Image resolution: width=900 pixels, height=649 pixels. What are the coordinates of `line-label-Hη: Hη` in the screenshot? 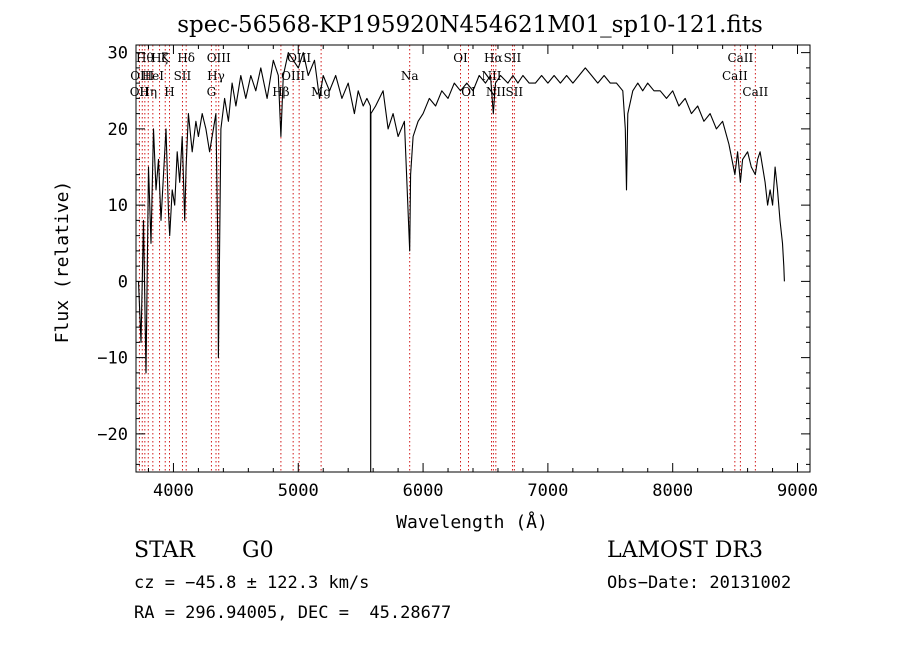 It's located at (148, 92).